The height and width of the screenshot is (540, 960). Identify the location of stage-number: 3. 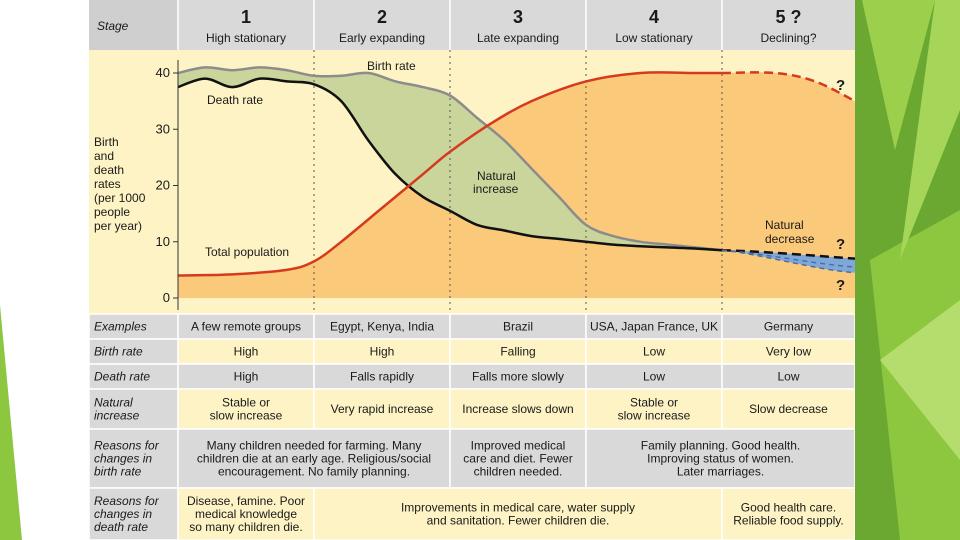
(518, 17).